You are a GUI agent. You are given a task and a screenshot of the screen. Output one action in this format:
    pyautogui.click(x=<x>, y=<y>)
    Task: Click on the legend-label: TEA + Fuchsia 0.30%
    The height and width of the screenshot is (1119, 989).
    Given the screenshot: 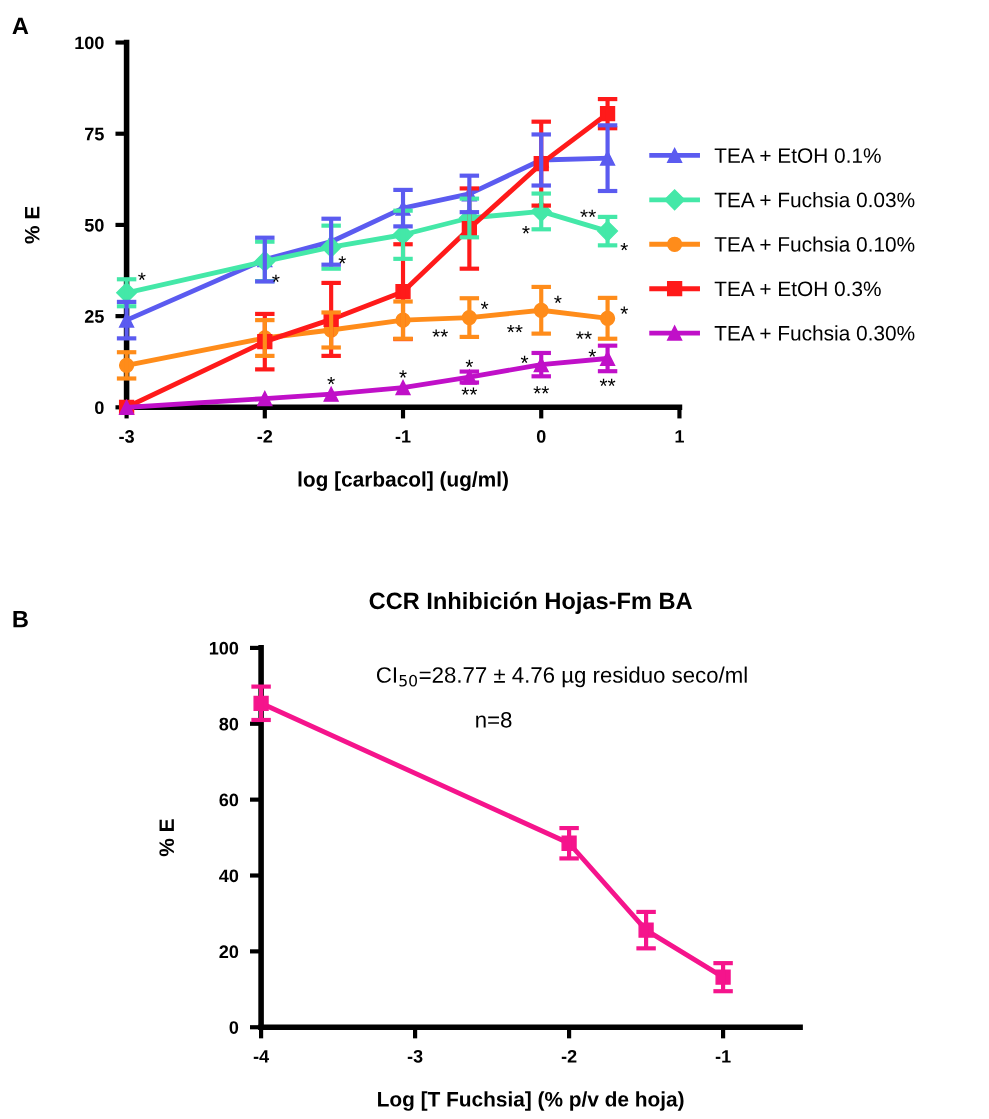 What is the action you would take?
    pyautogui.click(x=814, y=333)
    